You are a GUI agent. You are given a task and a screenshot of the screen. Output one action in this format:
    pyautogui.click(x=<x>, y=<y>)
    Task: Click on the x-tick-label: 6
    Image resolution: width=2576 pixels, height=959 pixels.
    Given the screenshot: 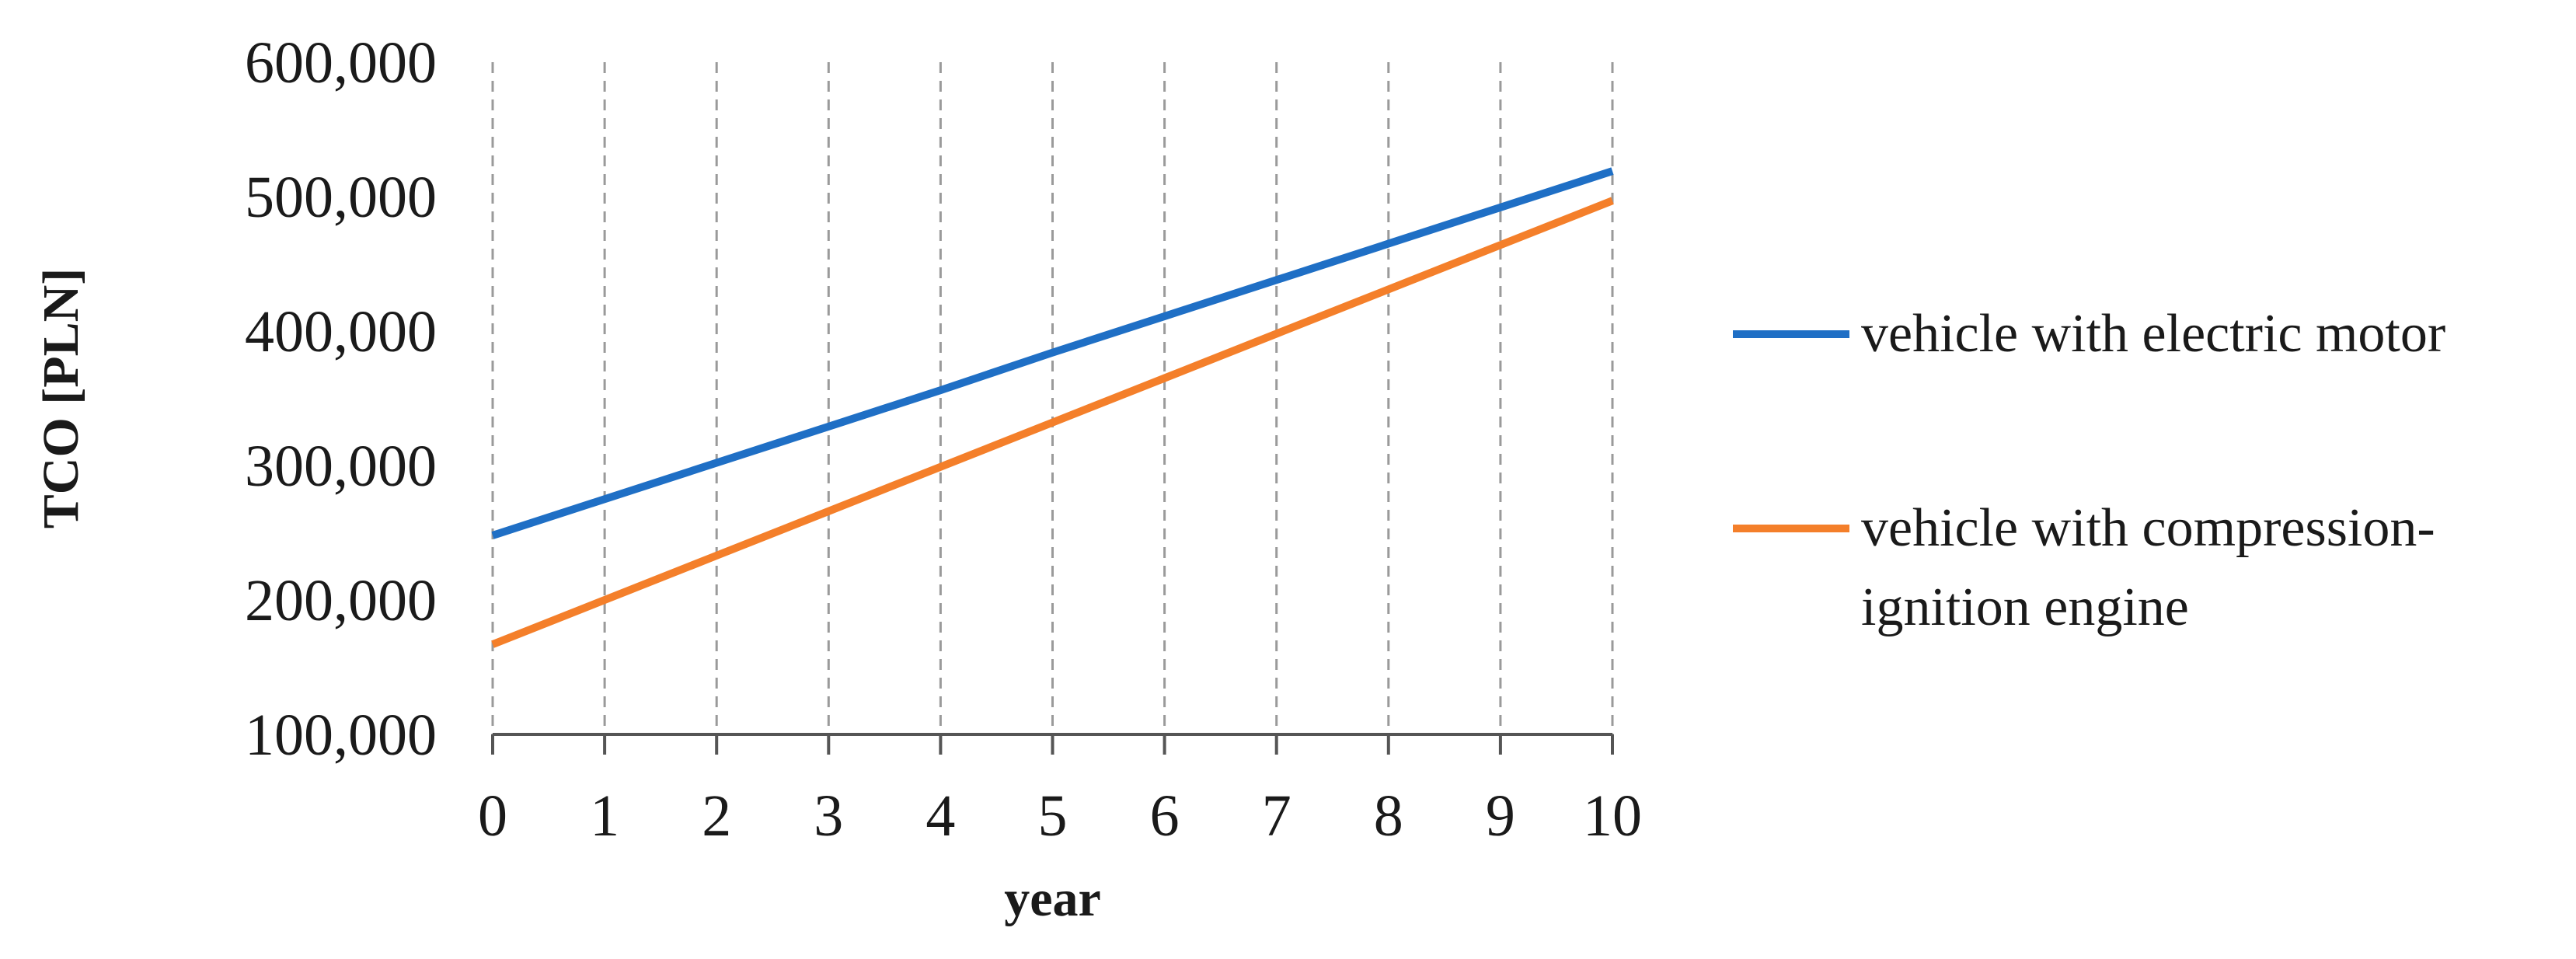 What is the action you would take?
    pyautogui.click(x=1165, y=816)
    